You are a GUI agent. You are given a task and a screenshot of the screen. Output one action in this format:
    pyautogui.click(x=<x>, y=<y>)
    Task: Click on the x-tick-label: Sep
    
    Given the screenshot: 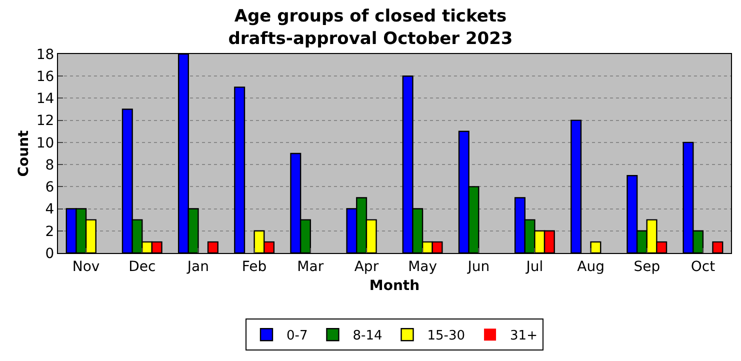 What is the action you would take?
    pyautogui.click(x=647, y=266)
    